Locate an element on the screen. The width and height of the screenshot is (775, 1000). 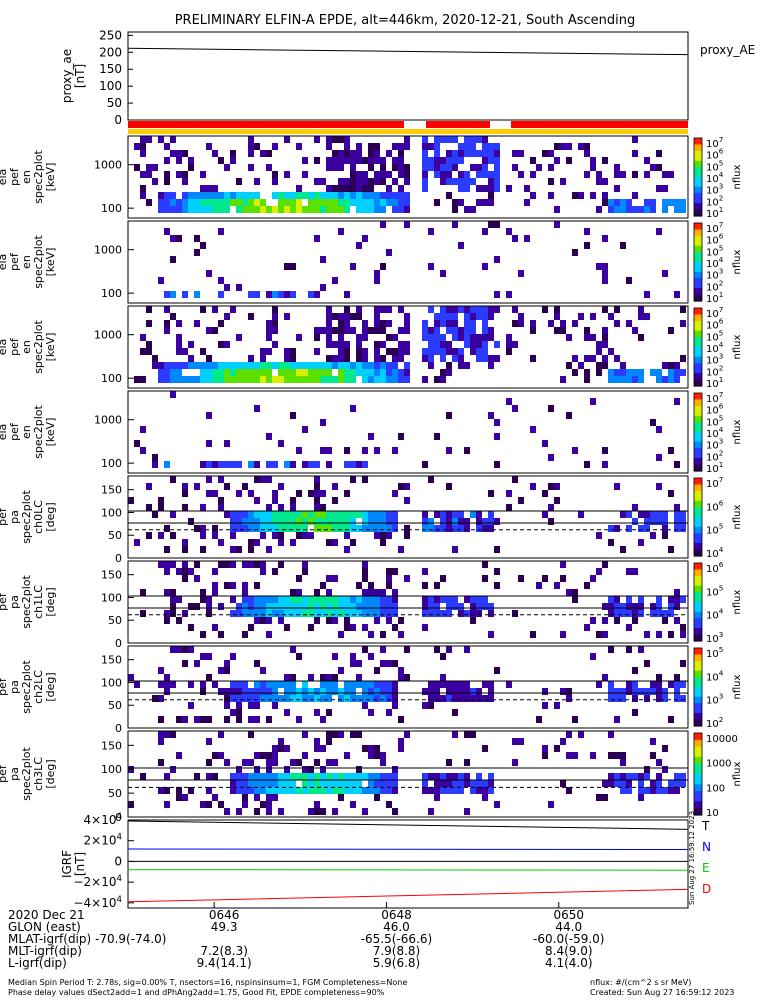
colorbar-tick-label: 10¹ is located at coordinates (714, 212).